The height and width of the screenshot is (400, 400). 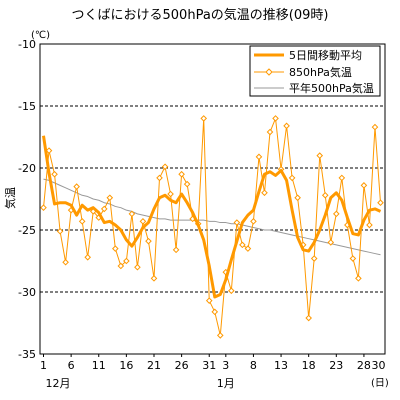 I want to click on legend-marker-850hpa, so click(x=269, y=72).